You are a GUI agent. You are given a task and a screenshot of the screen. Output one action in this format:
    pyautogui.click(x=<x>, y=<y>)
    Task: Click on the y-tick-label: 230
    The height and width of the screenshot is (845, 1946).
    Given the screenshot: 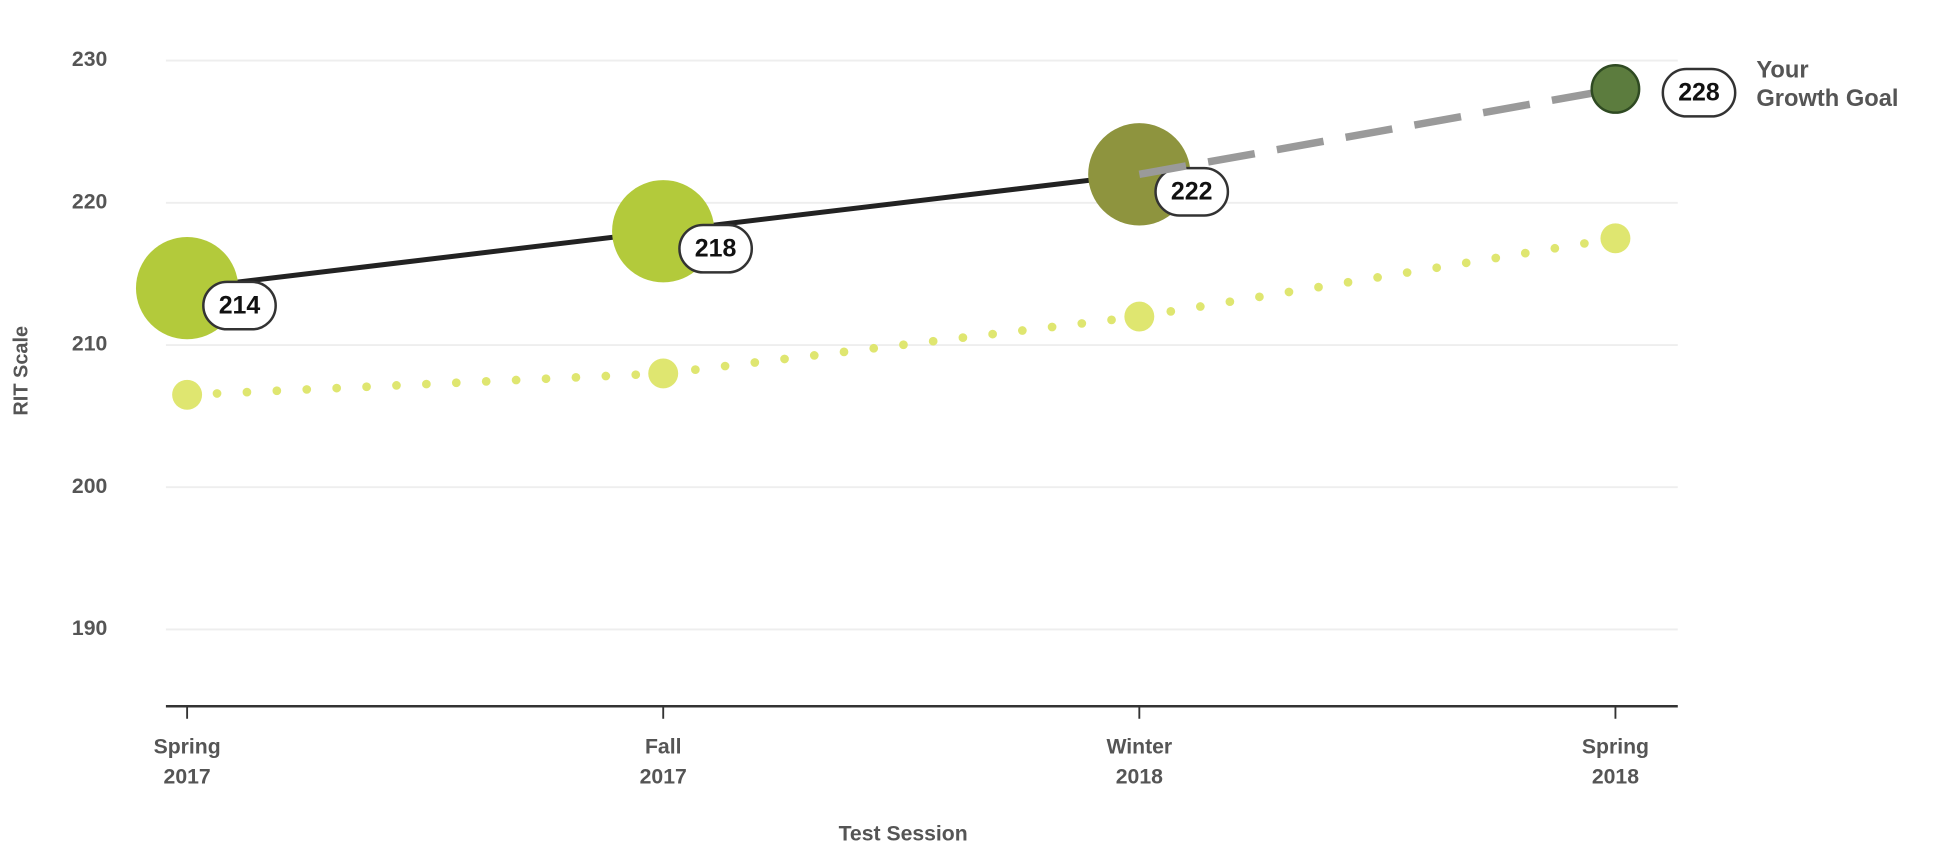 What is the action you would take?
    pyautogui.click(x=89, y=59)
    